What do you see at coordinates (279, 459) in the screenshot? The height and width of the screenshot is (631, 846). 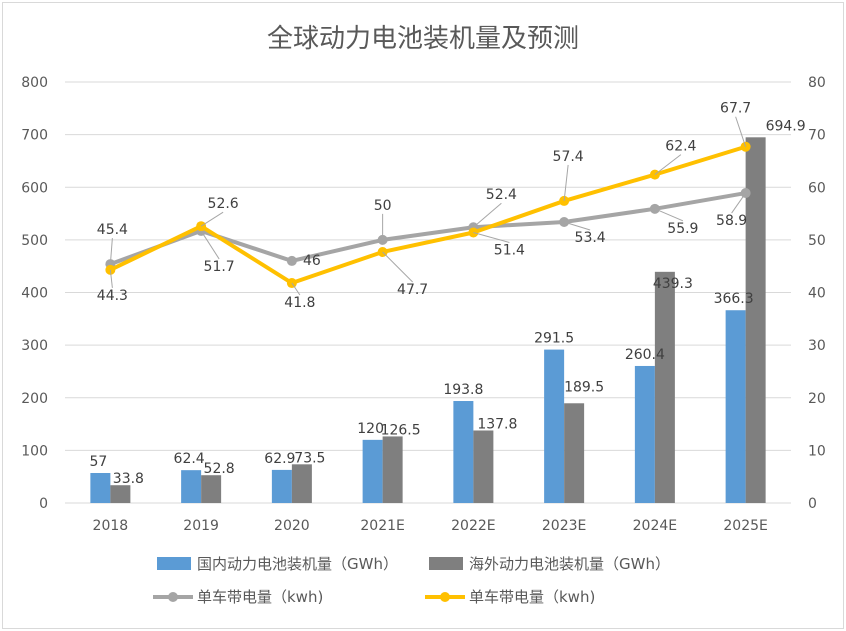 I see `bar-domestic-label: 62.9` at bounding box center [279, 459].